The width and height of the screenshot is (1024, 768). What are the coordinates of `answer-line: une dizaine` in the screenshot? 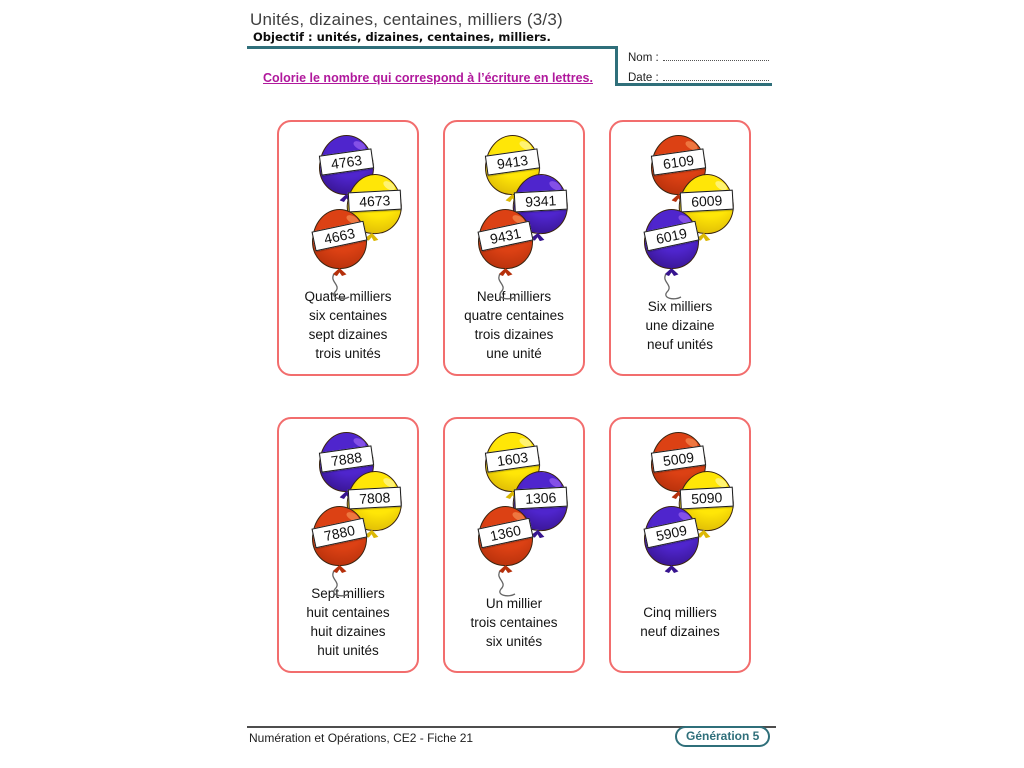 It's located at (680, 325).